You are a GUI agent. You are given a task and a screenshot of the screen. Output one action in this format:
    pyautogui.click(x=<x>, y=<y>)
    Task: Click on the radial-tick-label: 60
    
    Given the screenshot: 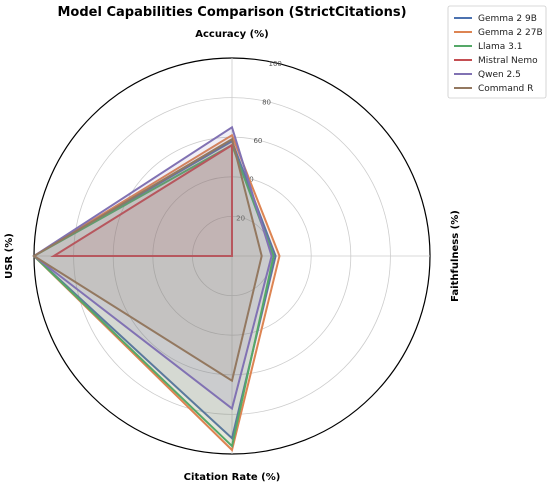 What is the action you would take?
    pyautogui.click(x=257, y=141)
    